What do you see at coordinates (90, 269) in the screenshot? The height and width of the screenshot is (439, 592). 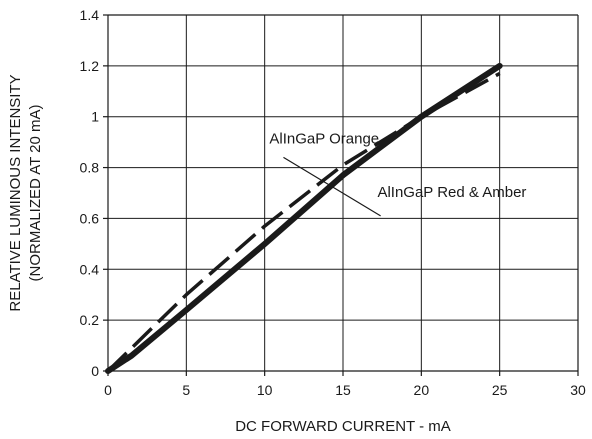 I see `y-tick-label: 0.4` at bounding box center [90, 269].